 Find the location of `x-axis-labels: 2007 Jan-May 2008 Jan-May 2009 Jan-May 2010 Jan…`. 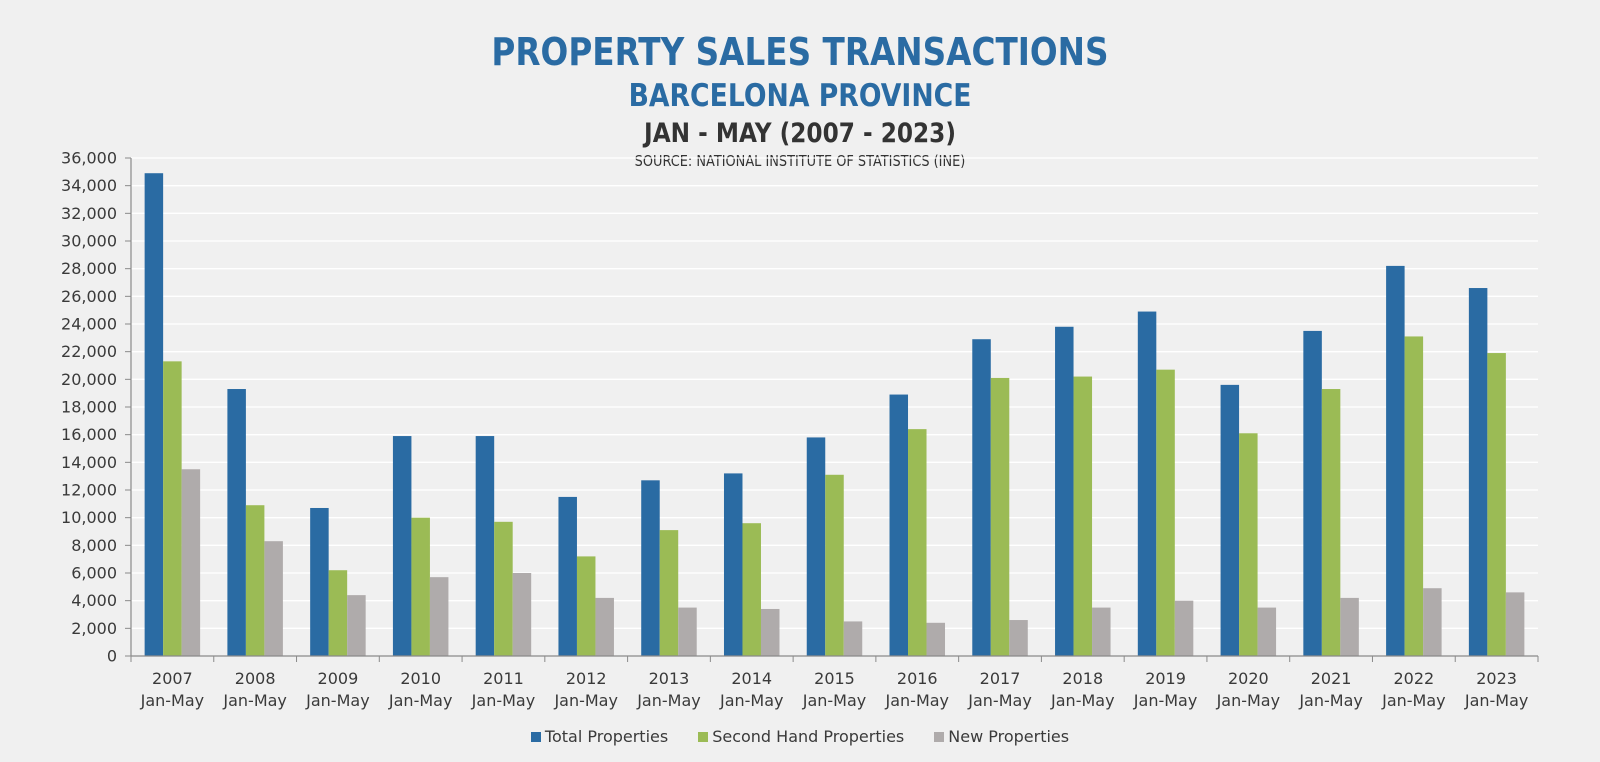

x-axis-labels: 2007 Jan-May 2008 Jan-May 2009 Jan-May 2010 Jan… is located at coordinates (834, 689).